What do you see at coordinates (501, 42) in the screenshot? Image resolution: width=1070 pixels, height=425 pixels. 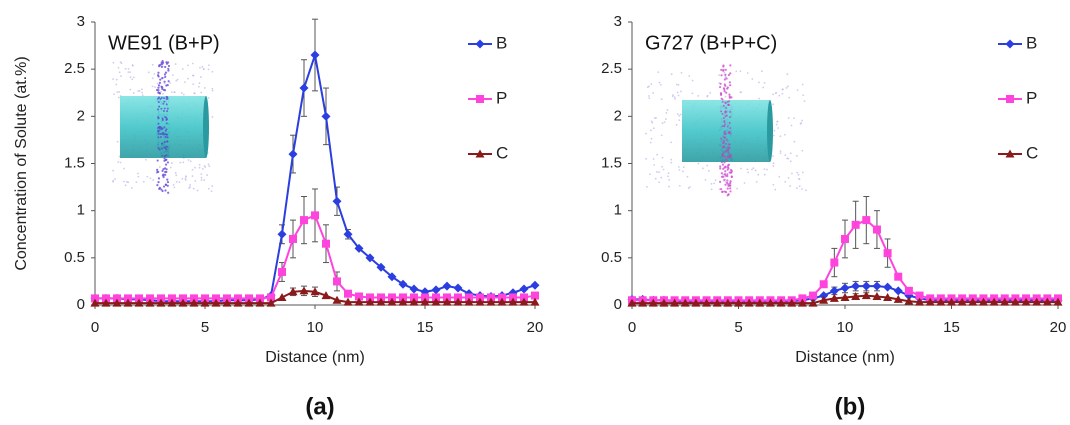 I see `legend-label: B` at bounding box center [501, 42].